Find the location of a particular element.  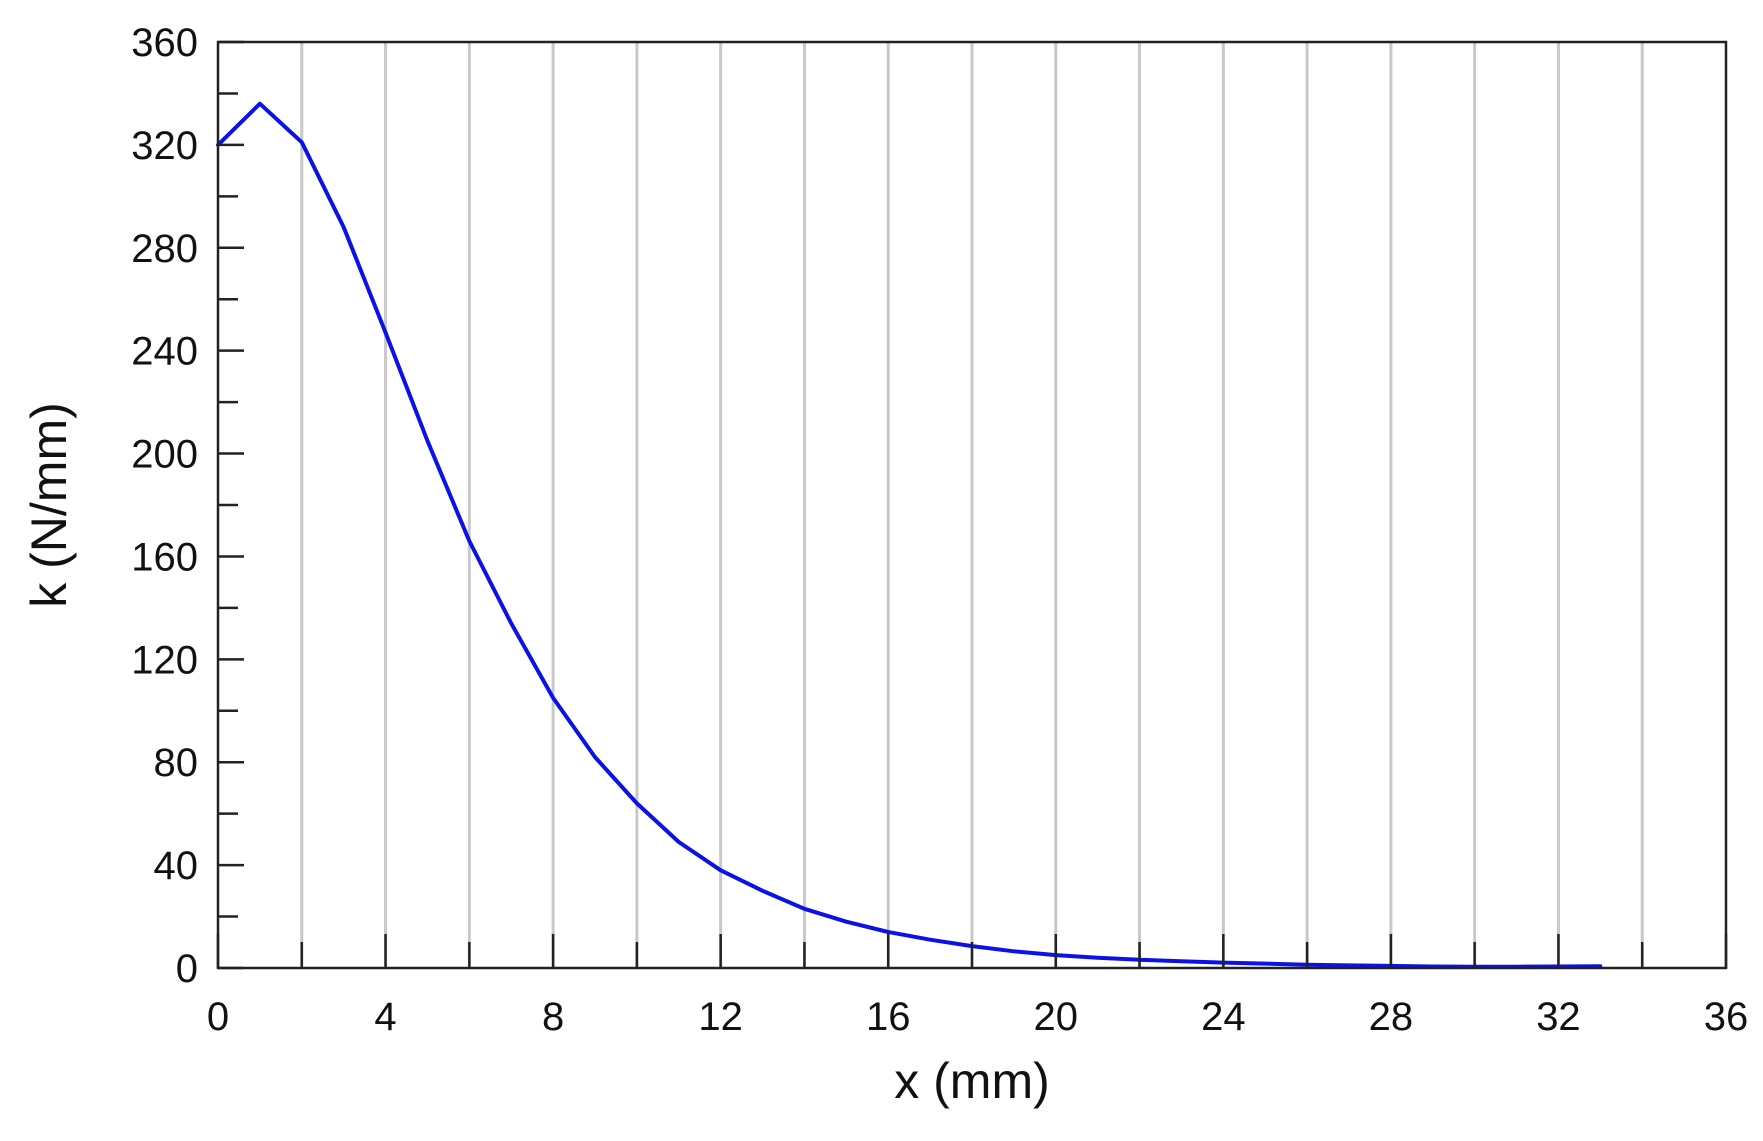

y-tick-label-360: 360 is located at coordinates (164, 43).